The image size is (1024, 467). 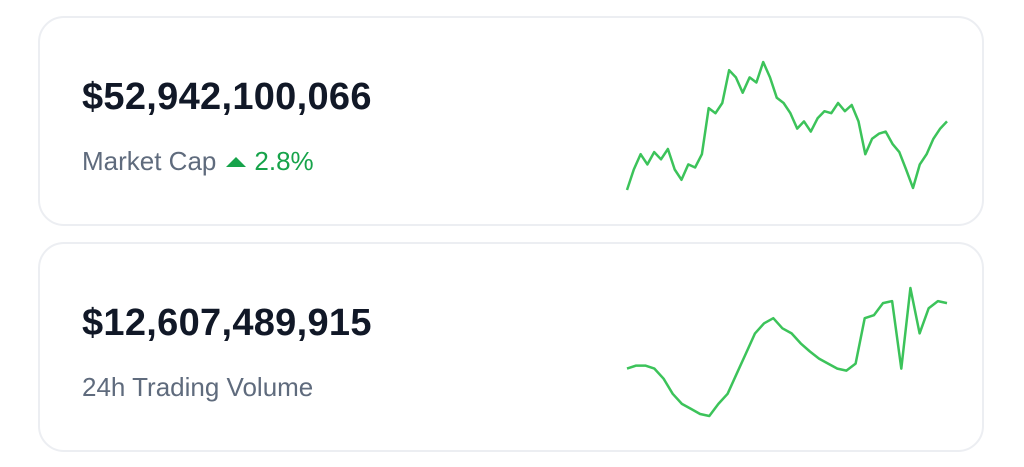 I want to click on up-arrow-shape, so click(x=236, y=161).